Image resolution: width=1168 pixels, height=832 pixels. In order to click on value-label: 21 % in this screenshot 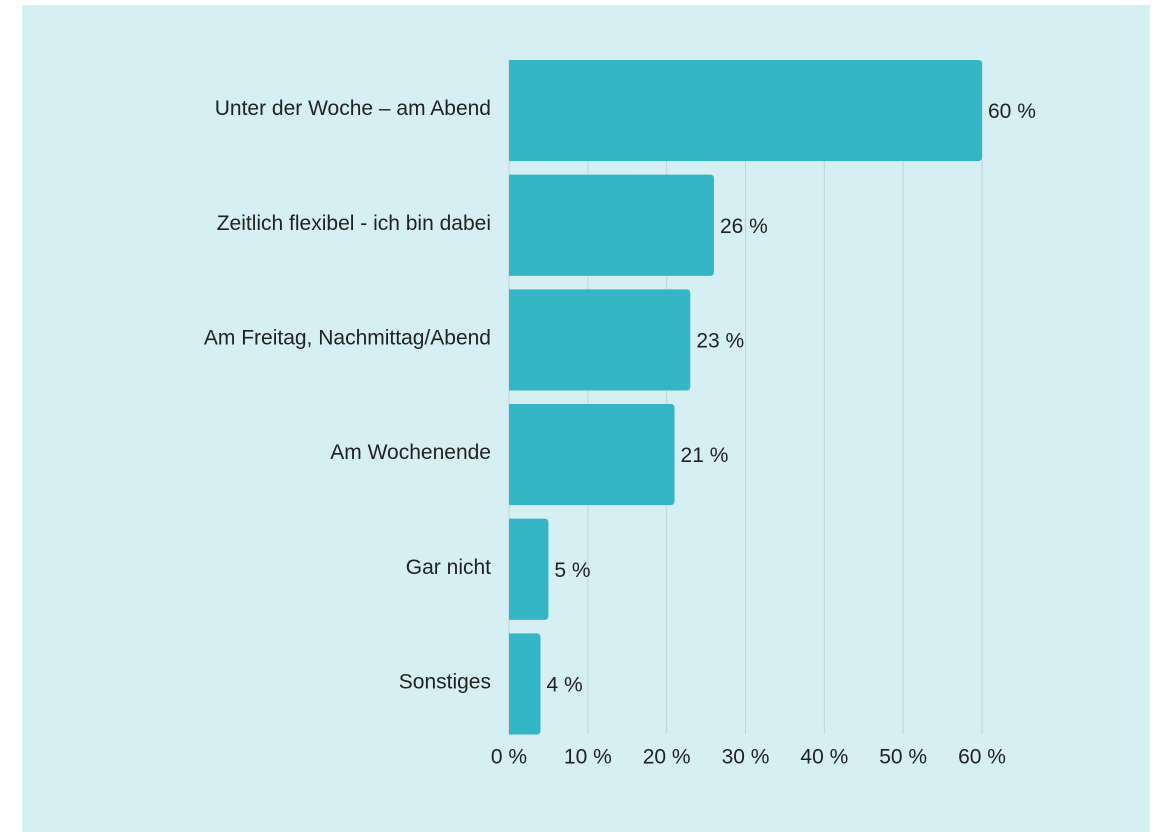, I will do `click(705, 455)`.